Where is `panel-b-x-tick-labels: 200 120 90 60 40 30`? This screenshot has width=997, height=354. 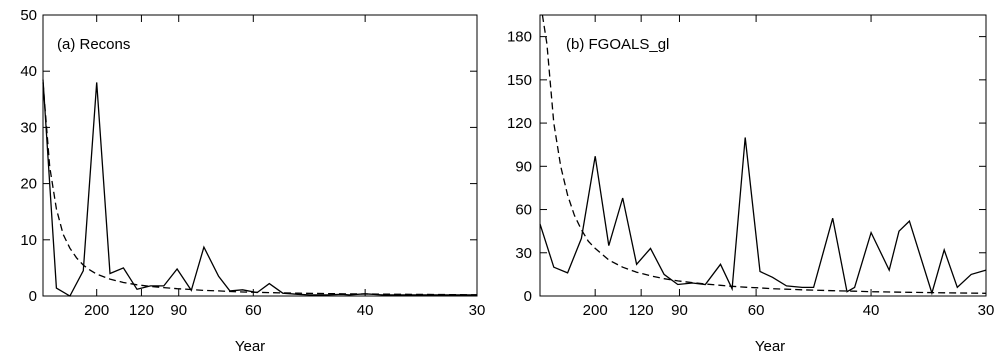 panel-b-x-tick-labels: 200 120 90 60 40 30 is located at coordinates (789, 310).